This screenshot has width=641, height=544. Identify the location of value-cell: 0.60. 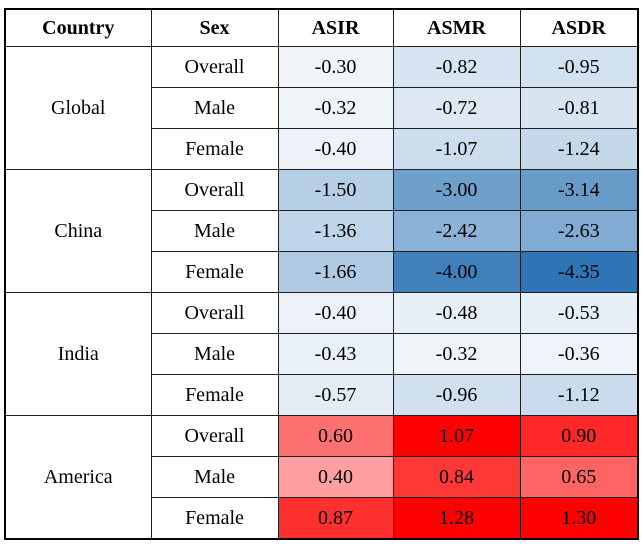
(335, 436).